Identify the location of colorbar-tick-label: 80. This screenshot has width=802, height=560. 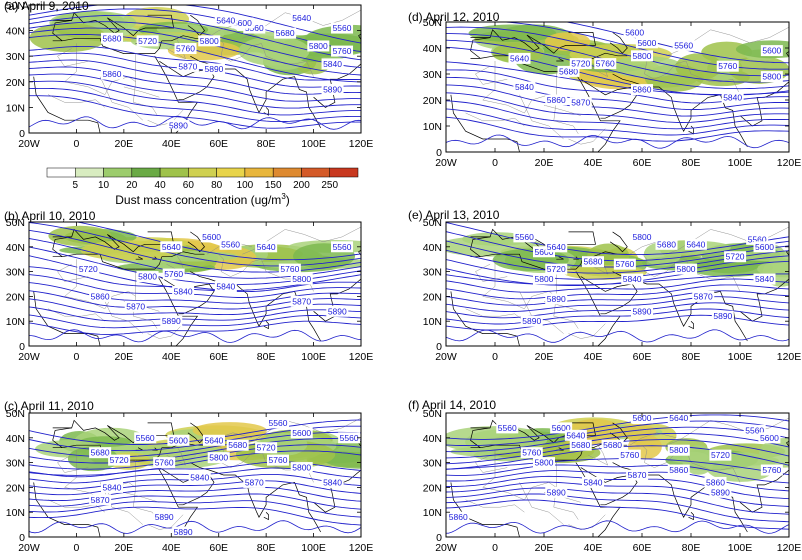
(217, 185).